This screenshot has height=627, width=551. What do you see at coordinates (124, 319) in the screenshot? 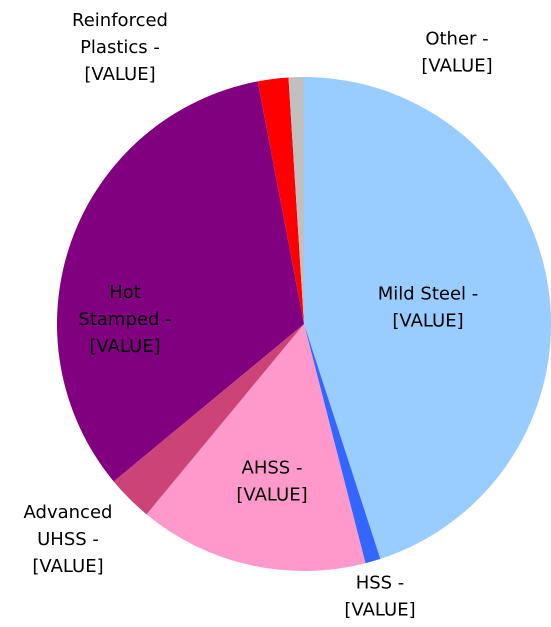
I see `data-label: Stamped -` at bounding box center [124, 319].